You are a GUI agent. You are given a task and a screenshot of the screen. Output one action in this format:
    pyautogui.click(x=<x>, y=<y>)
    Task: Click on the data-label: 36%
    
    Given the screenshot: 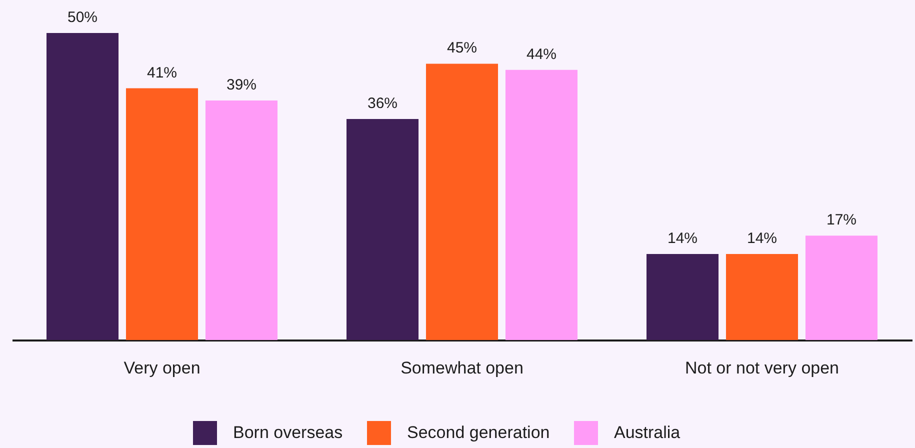 What is the action you would take?
    pyautogui.click(x=382, y=103)
    